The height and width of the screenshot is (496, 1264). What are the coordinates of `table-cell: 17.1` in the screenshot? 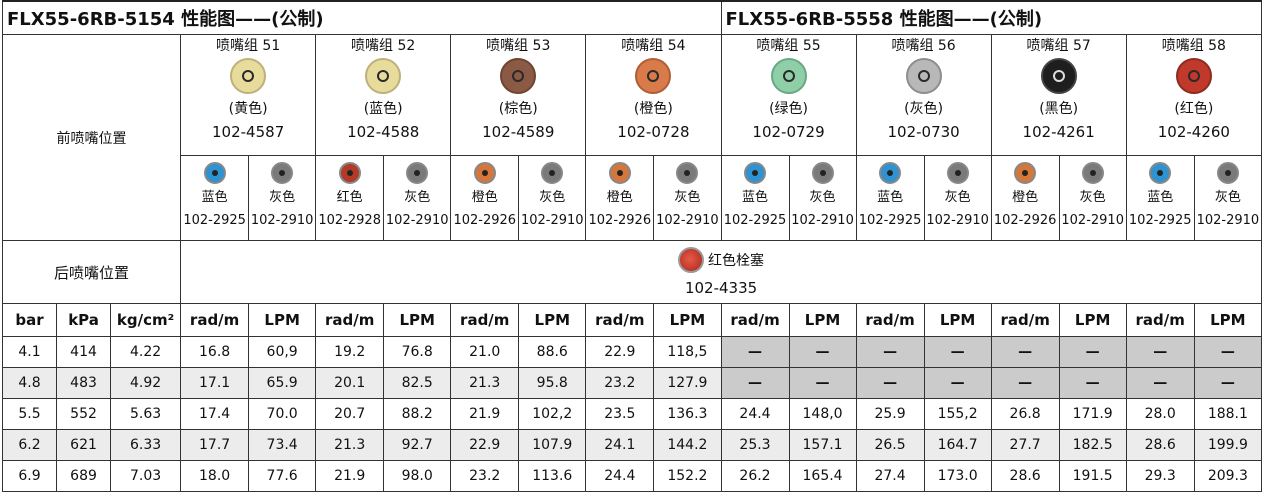 It's located at (215, 383).